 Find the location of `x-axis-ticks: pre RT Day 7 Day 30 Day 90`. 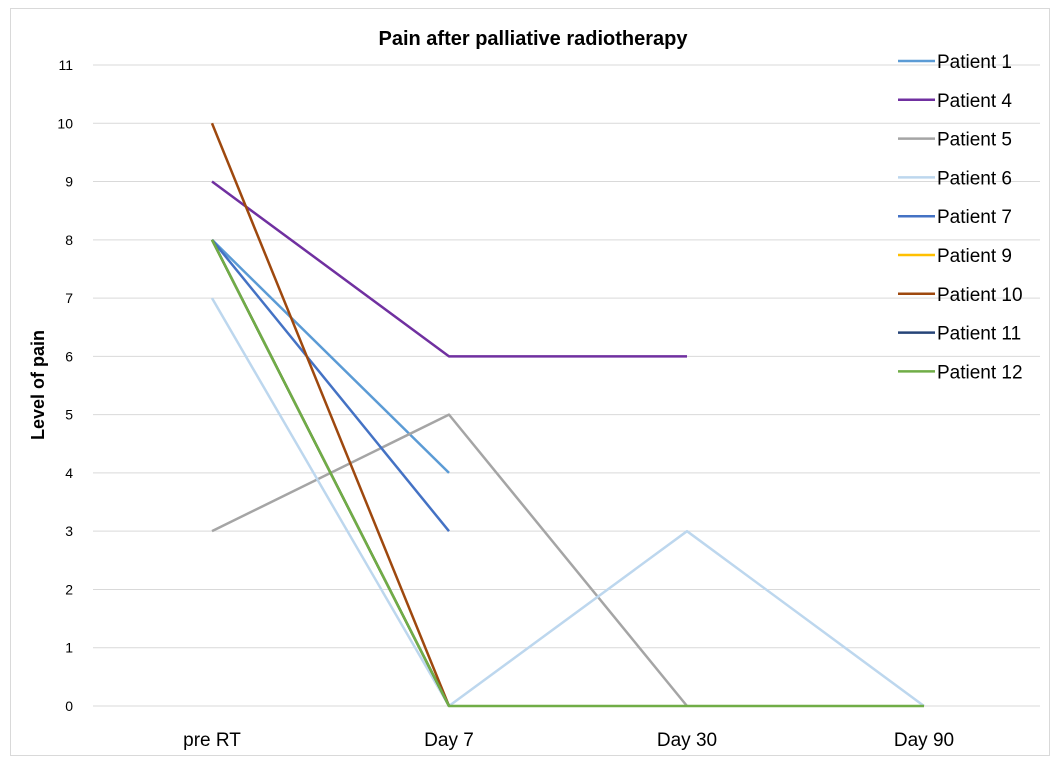

x-axis-ticks: pre RT Day 7 Day 30 Day 90 is located at coordinates (568, 740).